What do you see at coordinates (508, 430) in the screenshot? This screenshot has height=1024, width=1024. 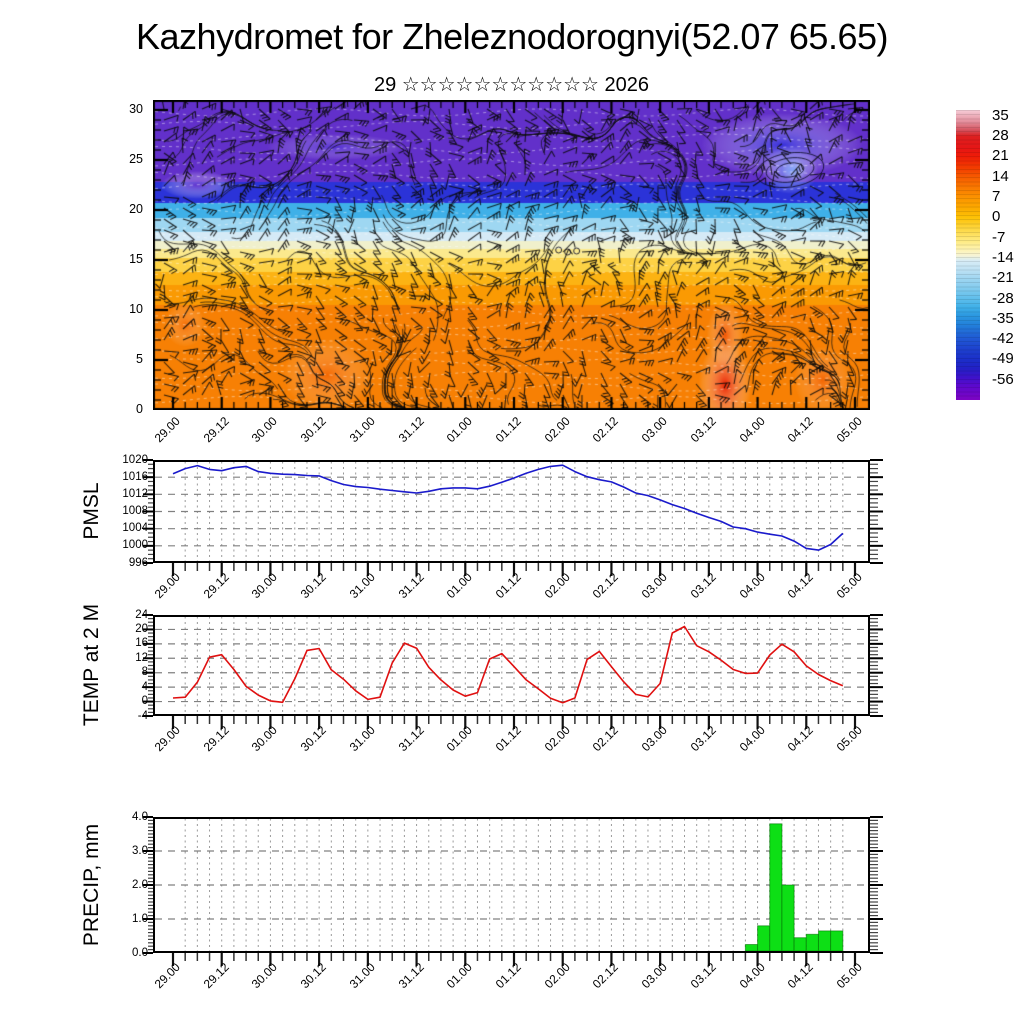 I see `x-tick-label: 01.12` at bounding box center [508, 430].